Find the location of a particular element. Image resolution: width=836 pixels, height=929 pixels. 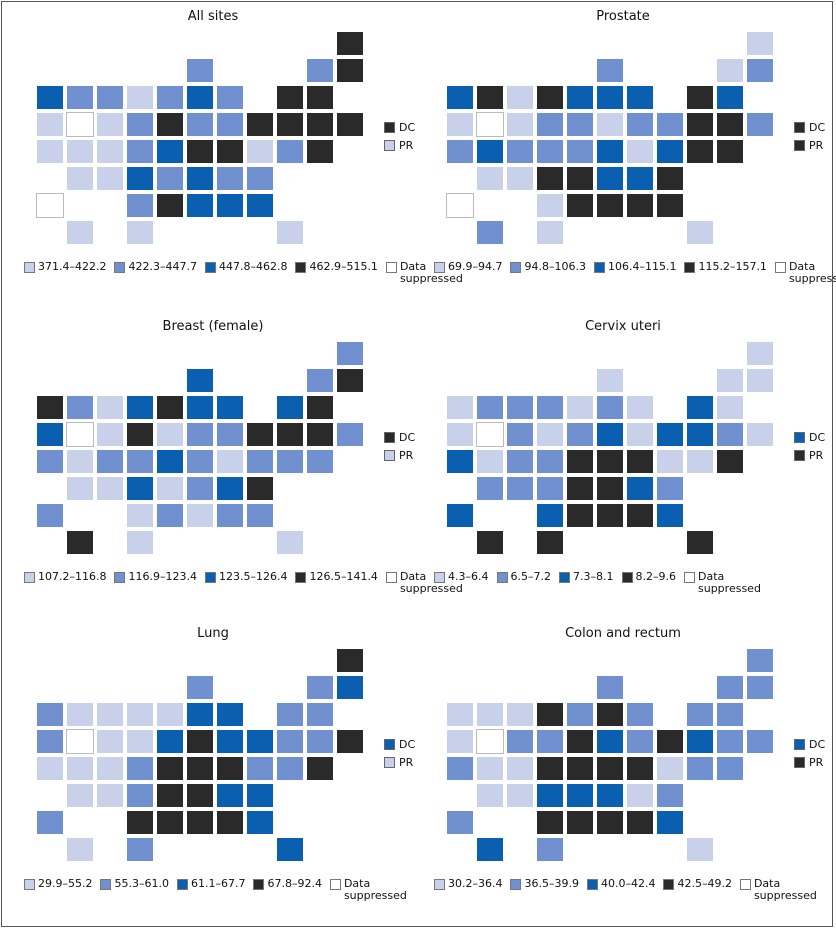

legend-label: 106.4–115.1 is located at coordinates (642, 266).